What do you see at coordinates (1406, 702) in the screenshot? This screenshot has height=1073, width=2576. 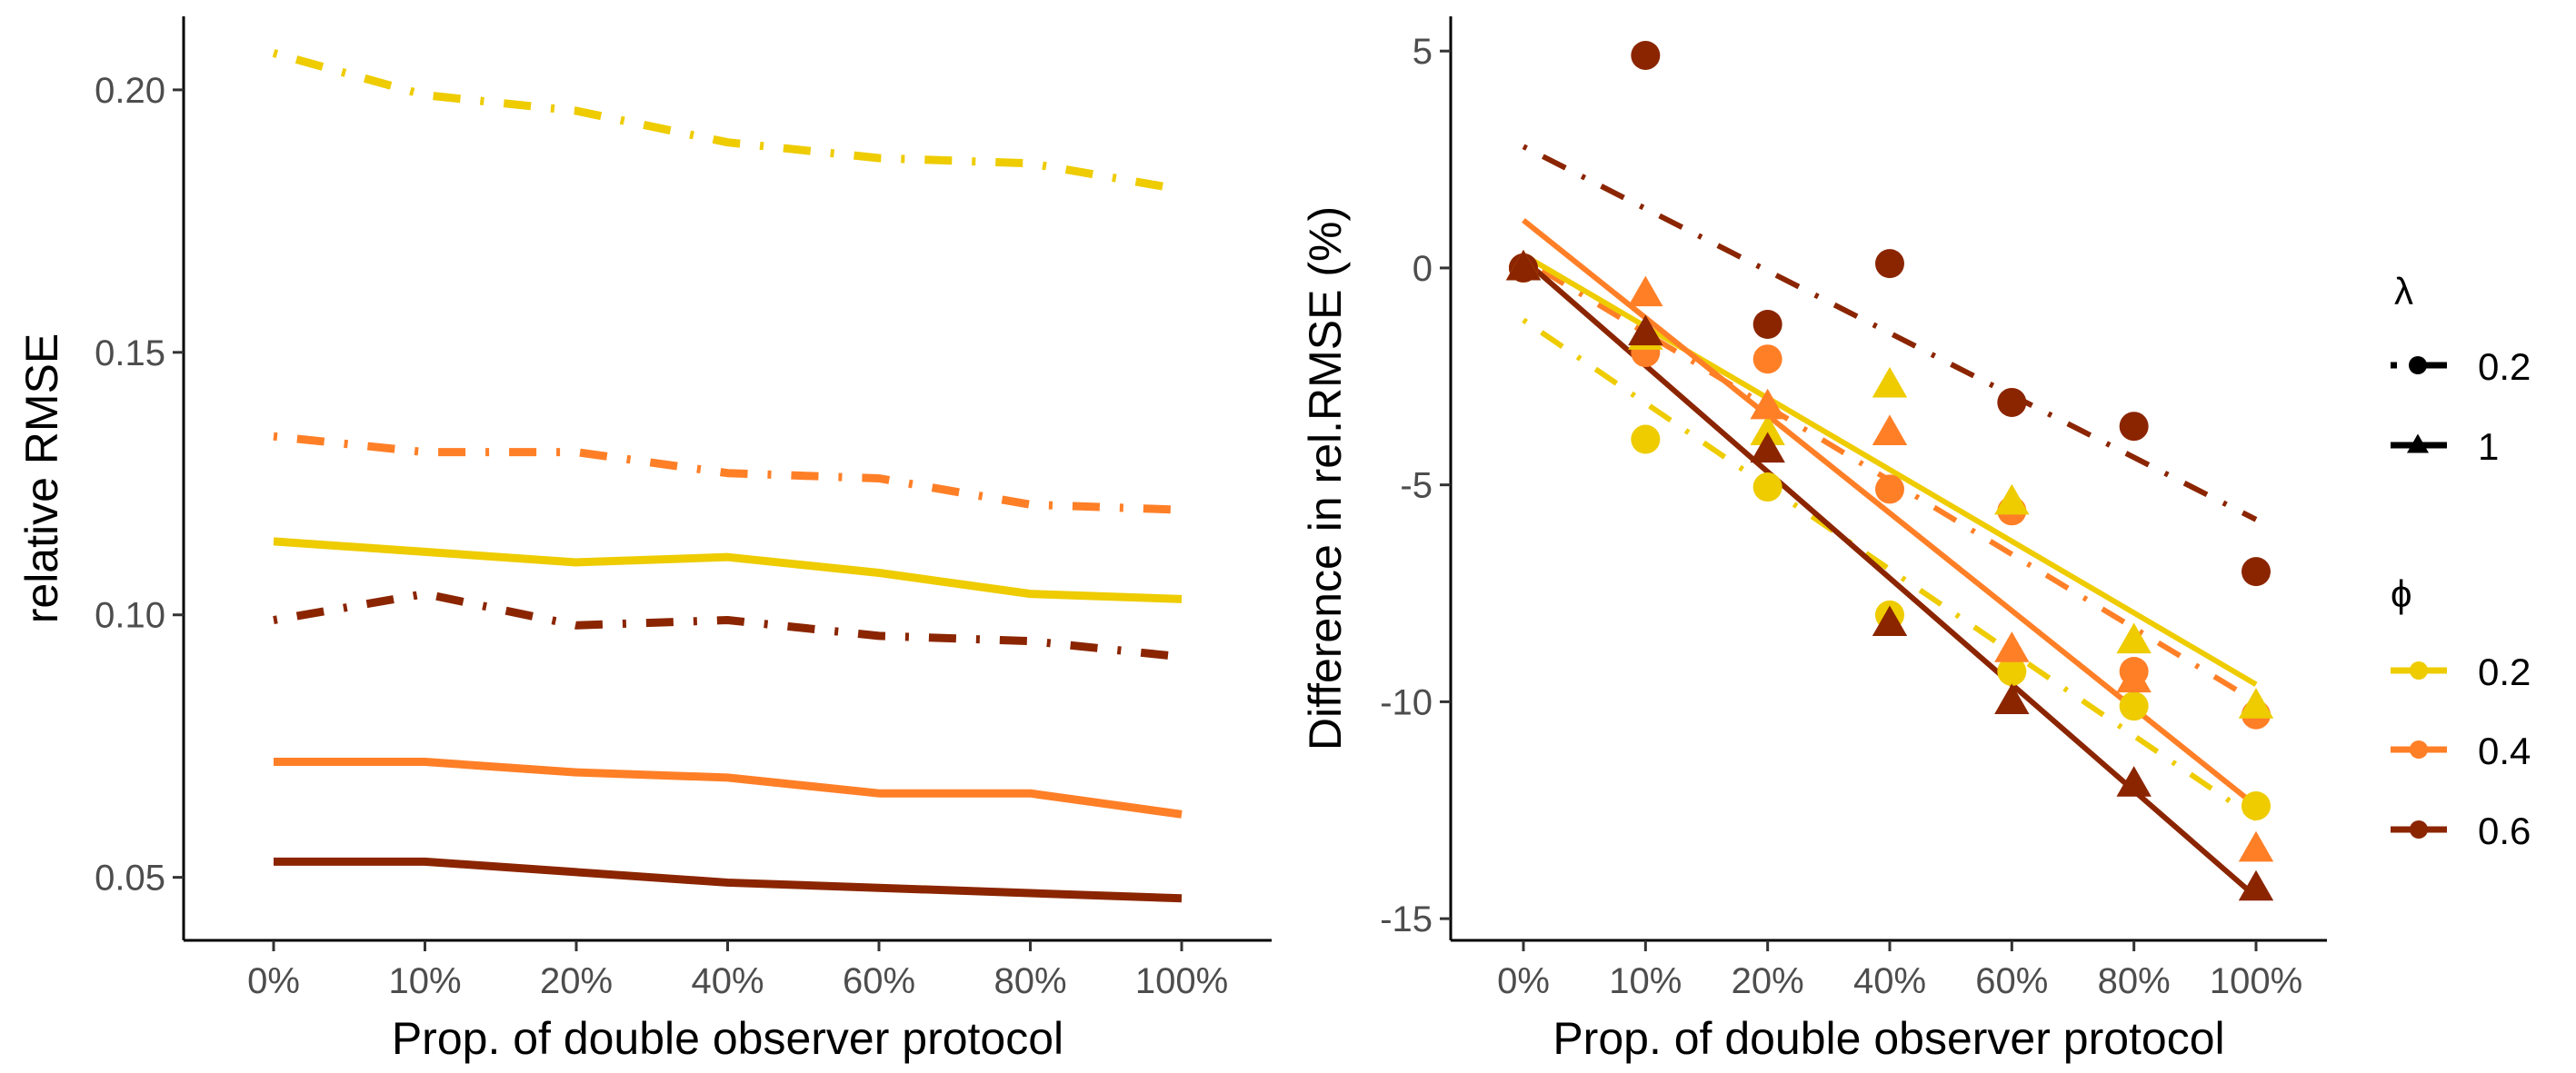 I see `y-tick-label: -10` at bounding box center [1406, 702].